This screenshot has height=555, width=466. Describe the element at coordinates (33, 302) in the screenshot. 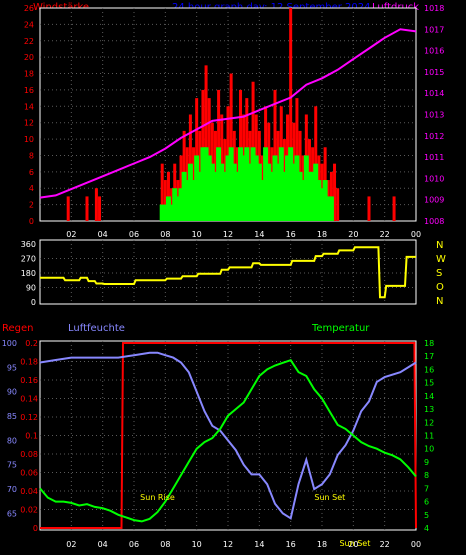

I see `direction-tick-label: 0` at that location.